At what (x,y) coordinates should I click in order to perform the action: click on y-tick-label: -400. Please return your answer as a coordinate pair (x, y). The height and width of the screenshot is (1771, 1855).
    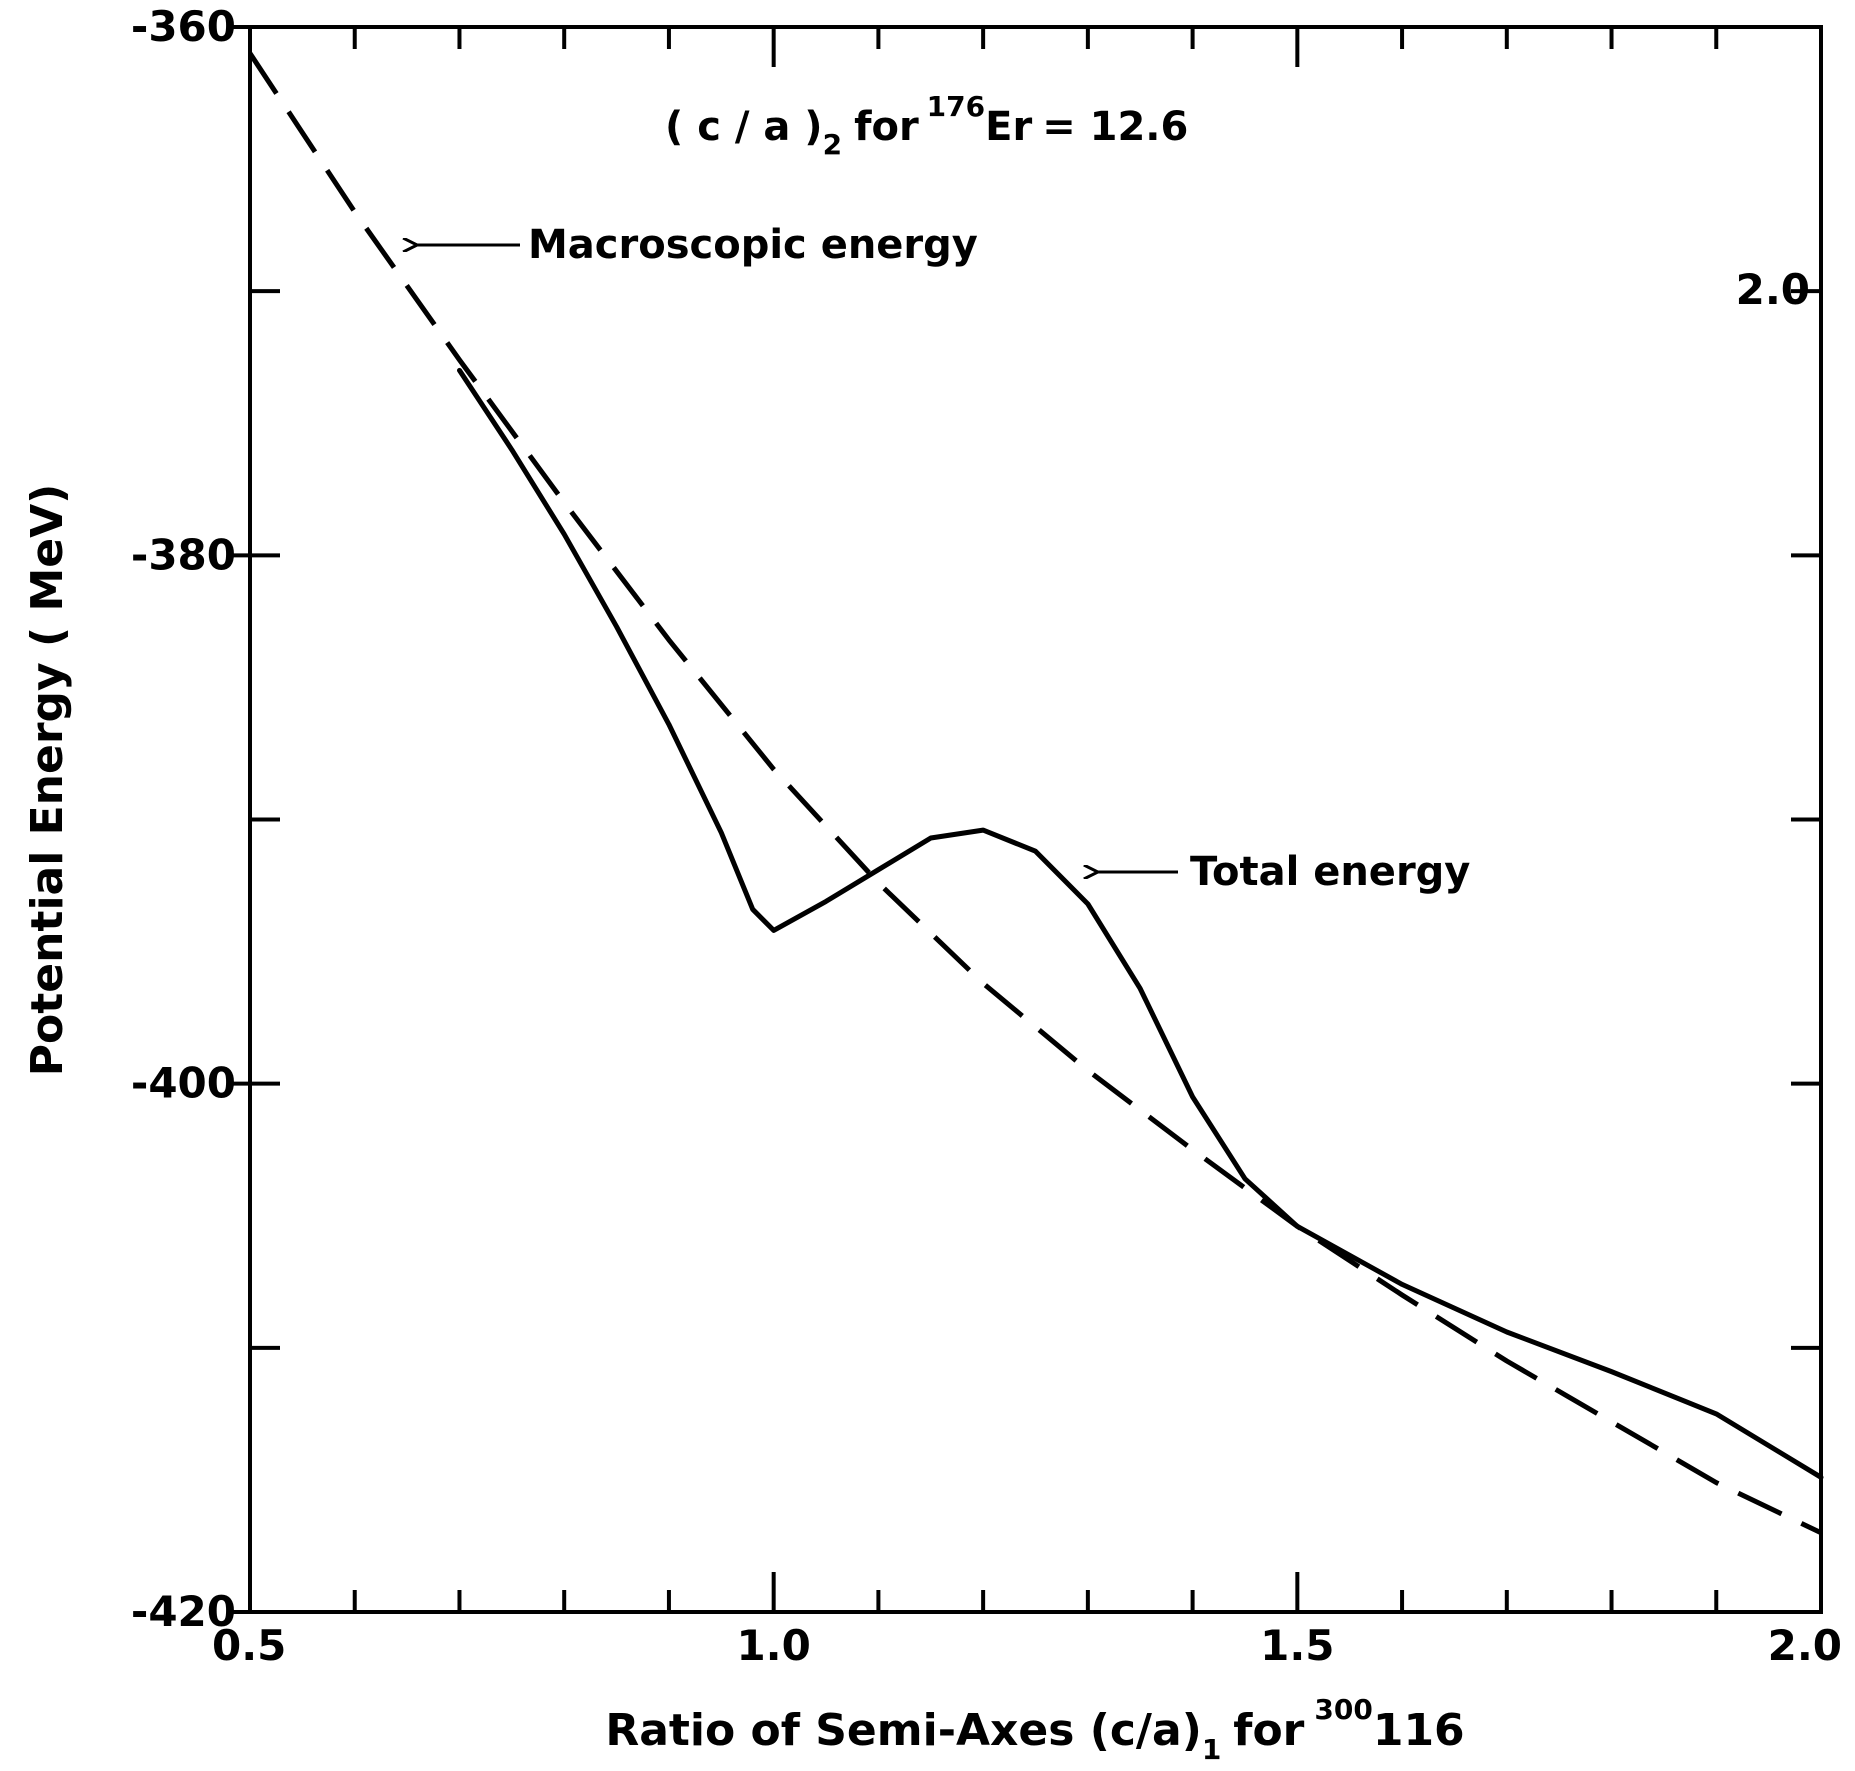
    Looking at the image, I should click on (183, 1083).